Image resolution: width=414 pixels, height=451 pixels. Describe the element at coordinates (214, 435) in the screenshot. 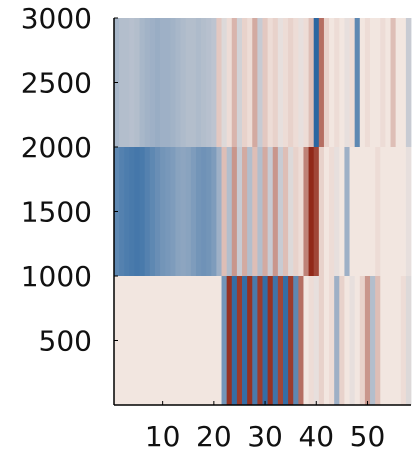

I see `x-tick-label: 20` at that location.